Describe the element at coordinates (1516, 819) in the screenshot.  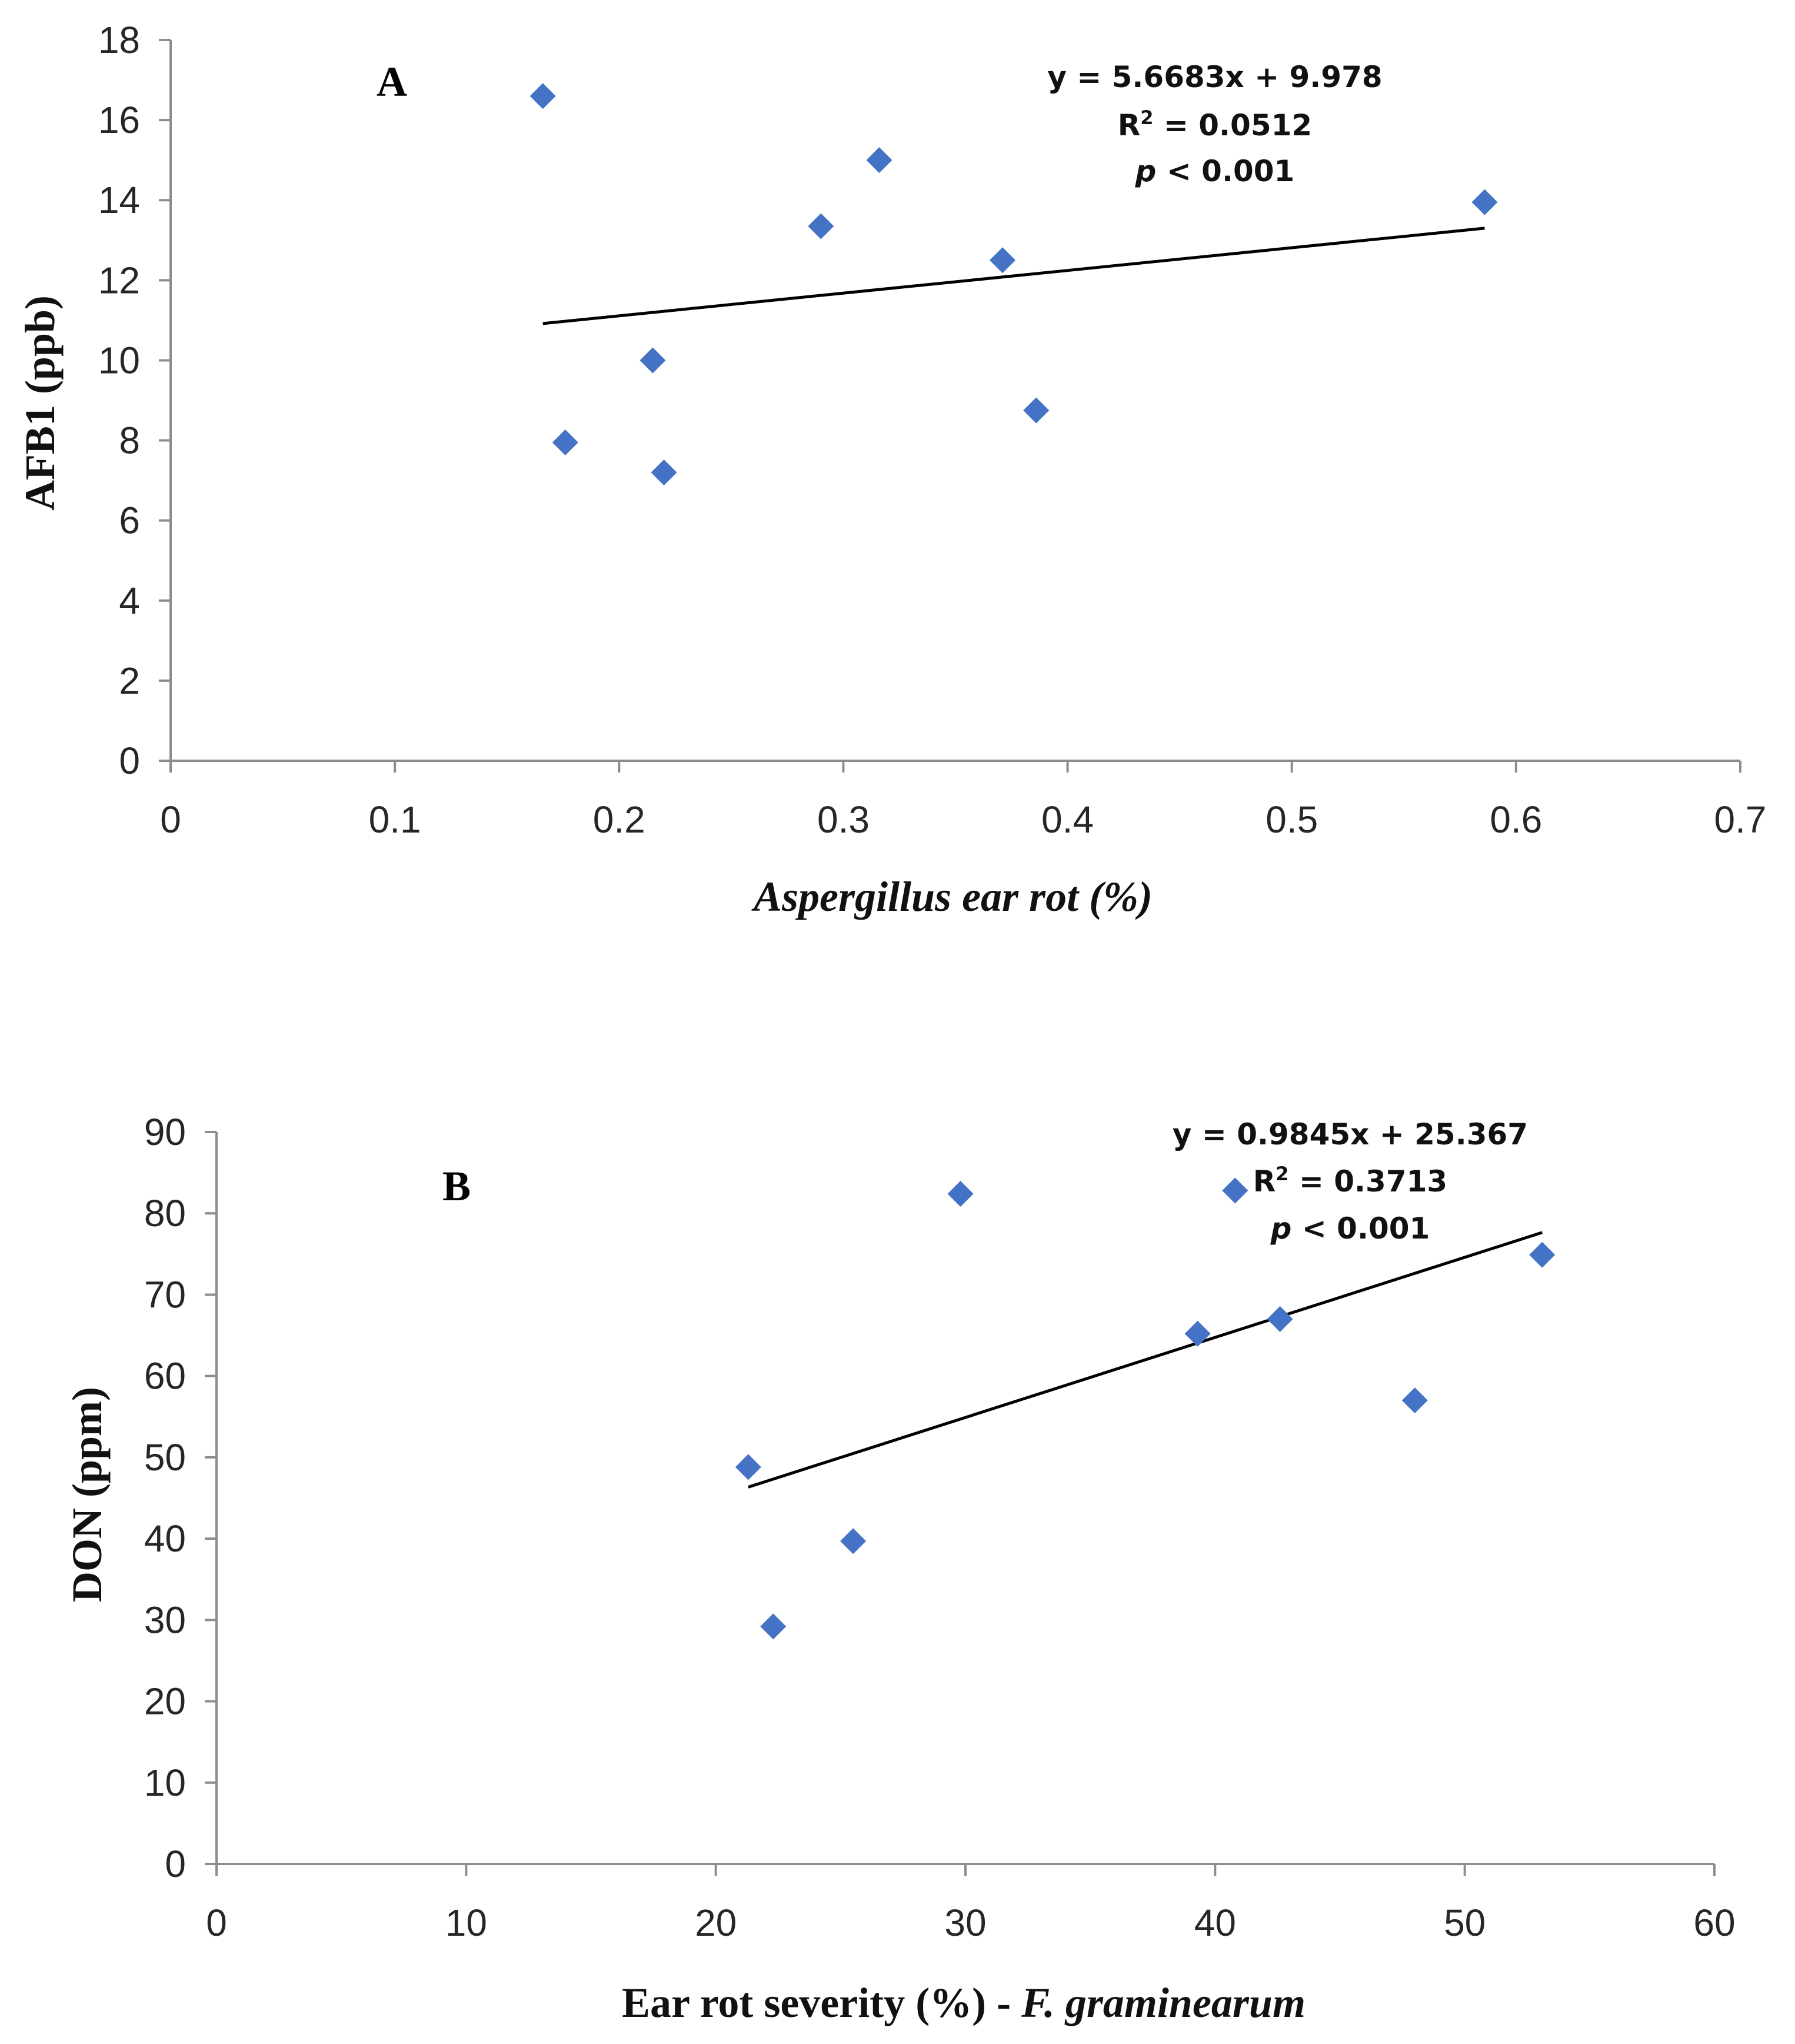
I see `panel-a-x-tick-label: 0.6` at that location.